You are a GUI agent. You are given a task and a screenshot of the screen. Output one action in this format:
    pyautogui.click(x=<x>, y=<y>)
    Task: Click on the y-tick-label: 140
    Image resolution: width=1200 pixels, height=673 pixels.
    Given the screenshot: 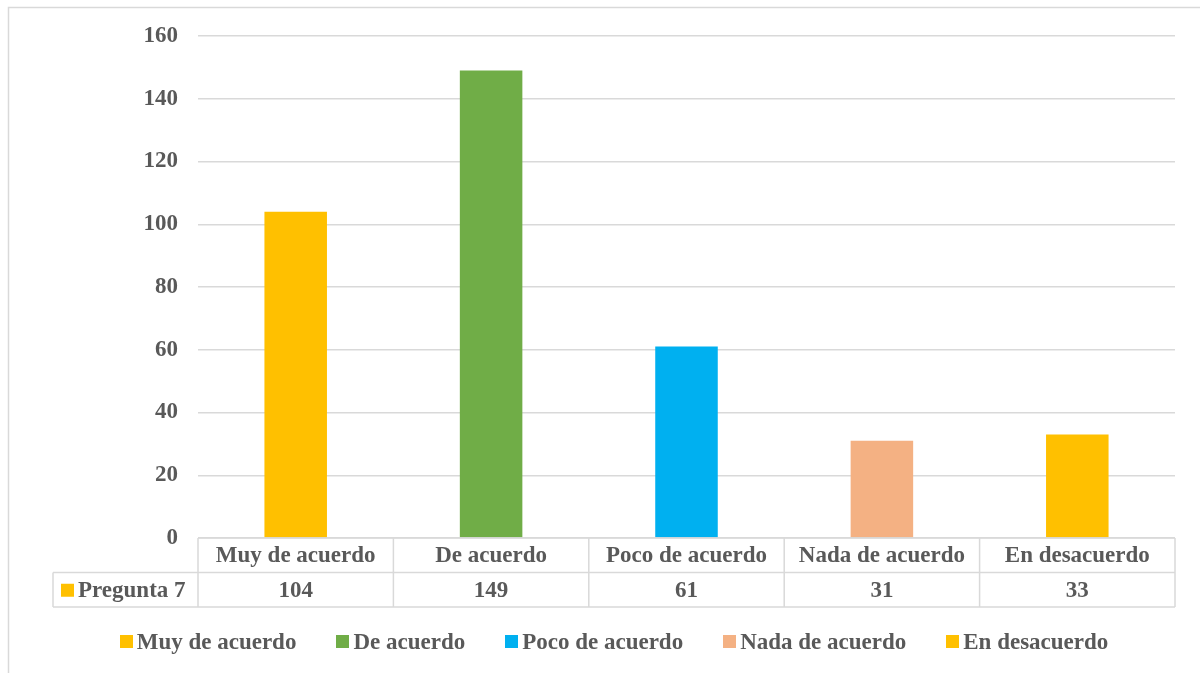 What is the action you would take?
    pyautogui.click(x=160, y=97)
    